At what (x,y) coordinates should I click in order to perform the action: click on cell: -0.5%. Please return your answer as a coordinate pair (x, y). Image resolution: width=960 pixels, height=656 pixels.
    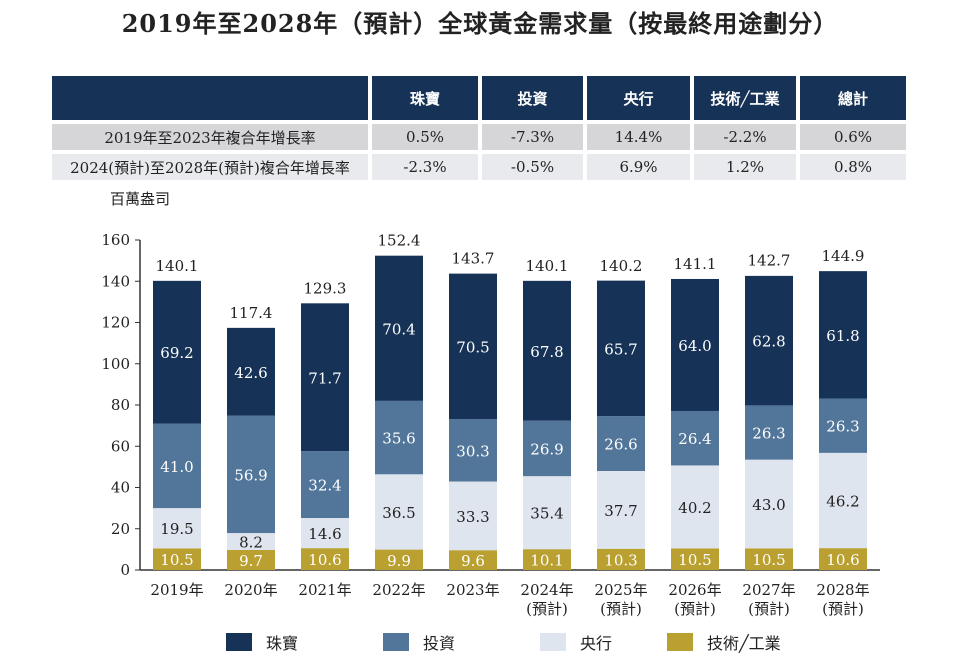
    Looking at the image, I should click on (532, 167).